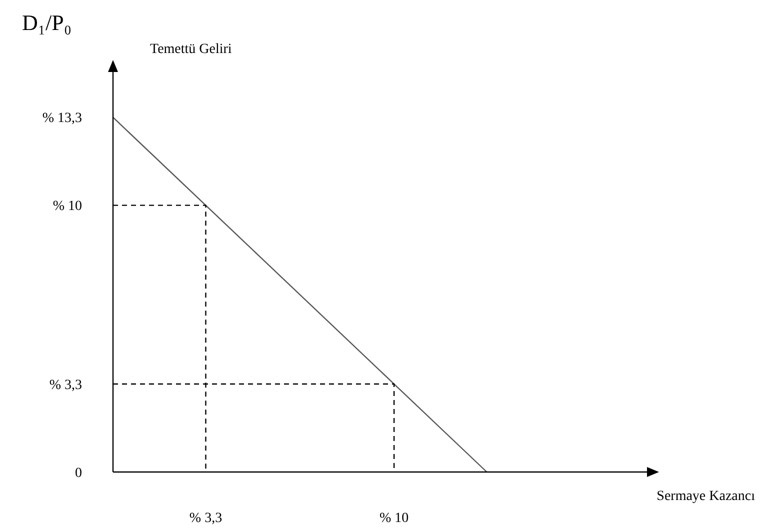 This screenshot has width=760, height=531. Describe the element at coordinates (47, 22) in the screenshot. I see `chart-title: D₁/P₀` at that location.